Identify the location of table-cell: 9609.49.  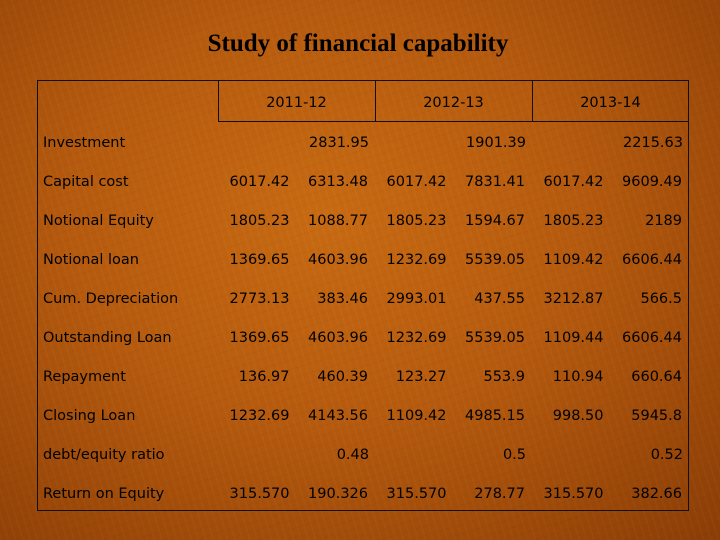
(652, 181).